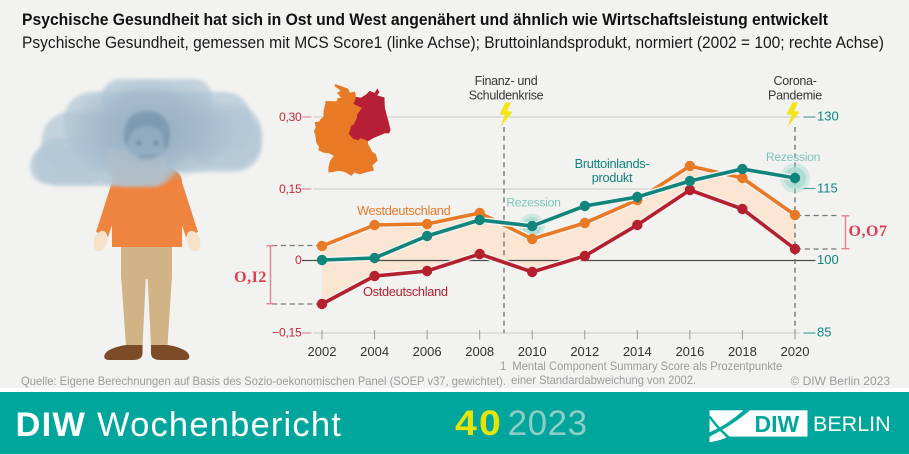 The width and height of the screenshot is (909, 455). What do you see at coordinates (298, 260) in the screenshot?
I see `svg-text: 0` at bounding box center [298, 260].